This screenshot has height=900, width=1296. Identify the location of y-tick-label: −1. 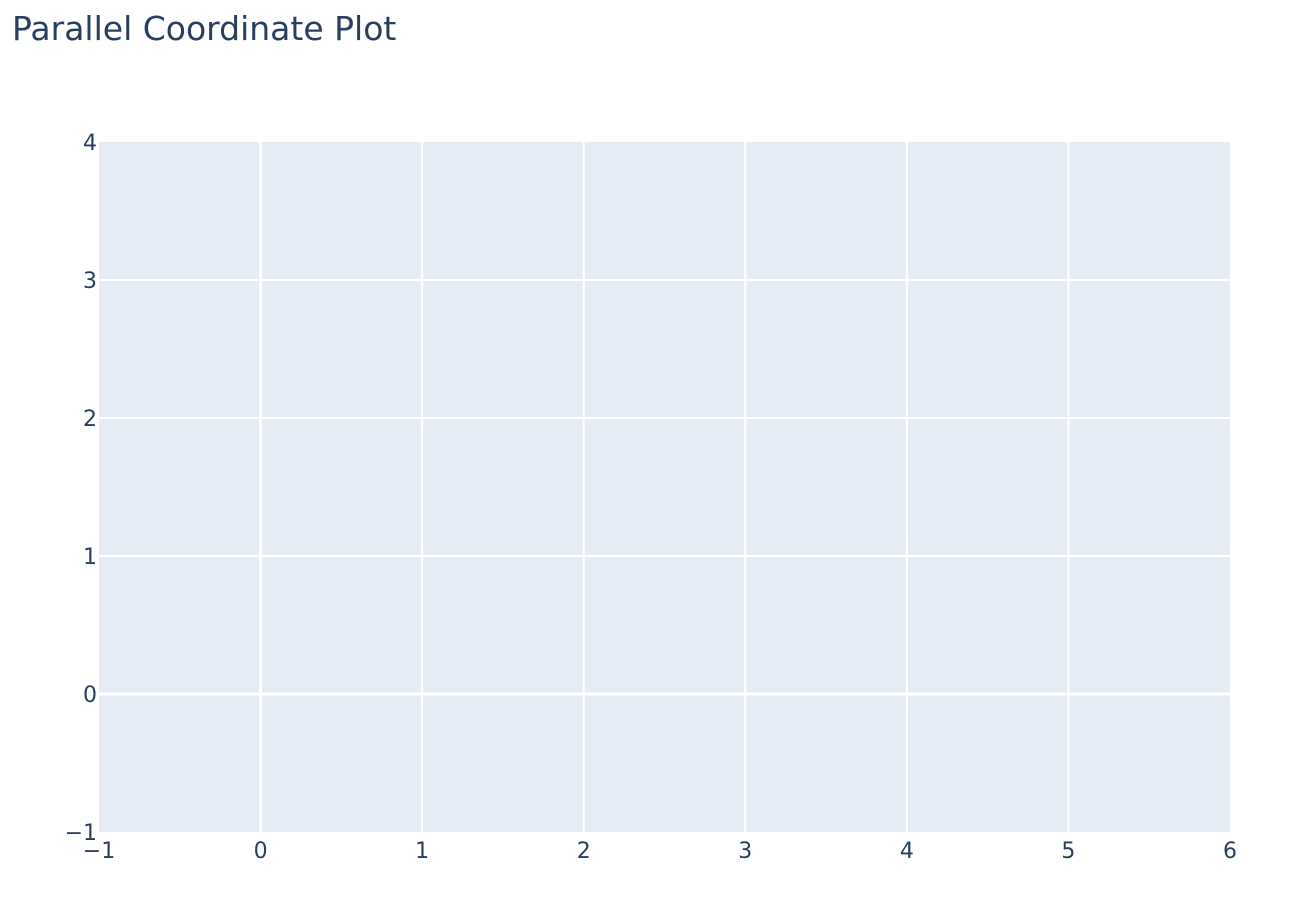
(81, 833).